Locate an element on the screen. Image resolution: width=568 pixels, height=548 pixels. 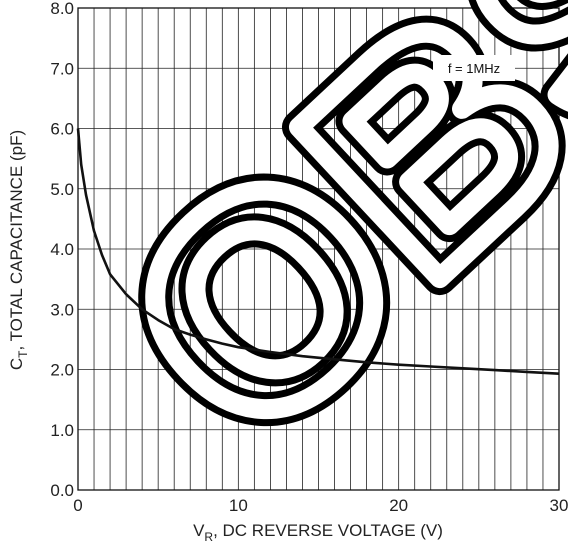
y-tick-label: 6.0 is located at coordinates (62, 129).